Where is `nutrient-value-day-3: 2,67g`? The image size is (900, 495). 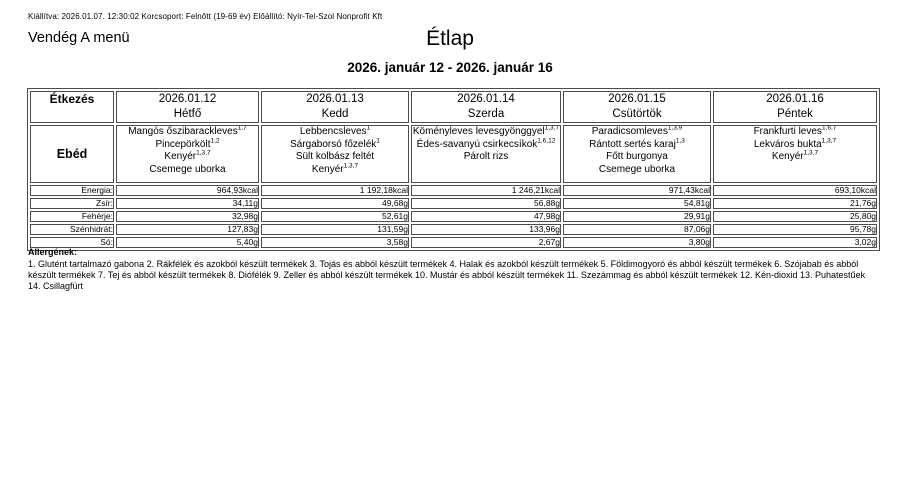 nutrient-value-day-3: 2,67g is located at coordinates (486, 242).